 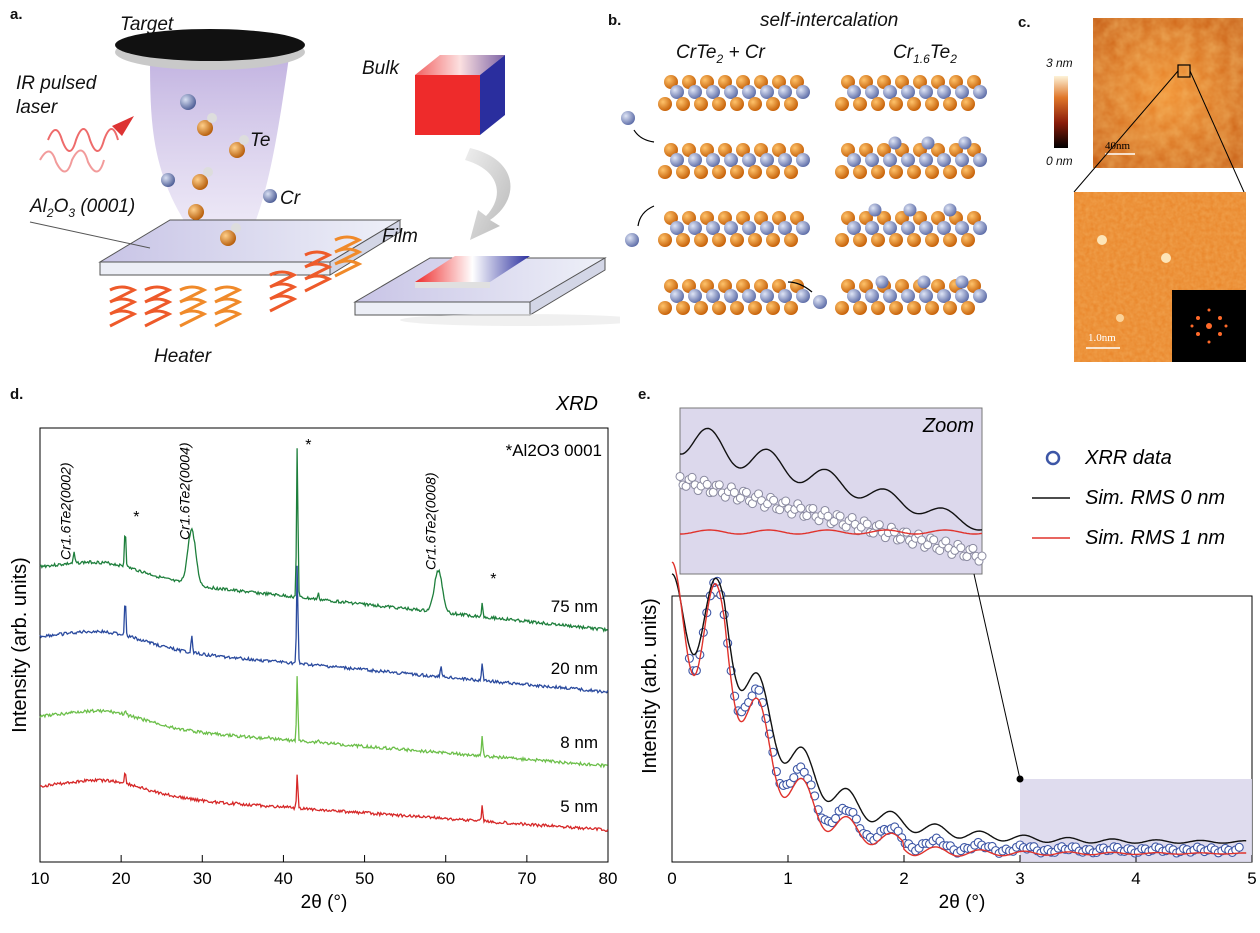 I want to click on film-layer, so click(x=472, y=269).